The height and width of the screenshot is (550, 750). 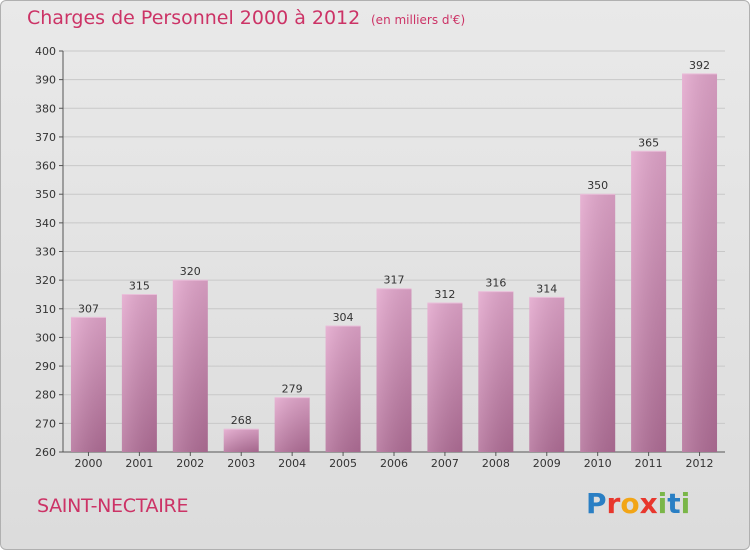 I want to click on x-tick-label-2005: 2005, so click(x=343, y=463).